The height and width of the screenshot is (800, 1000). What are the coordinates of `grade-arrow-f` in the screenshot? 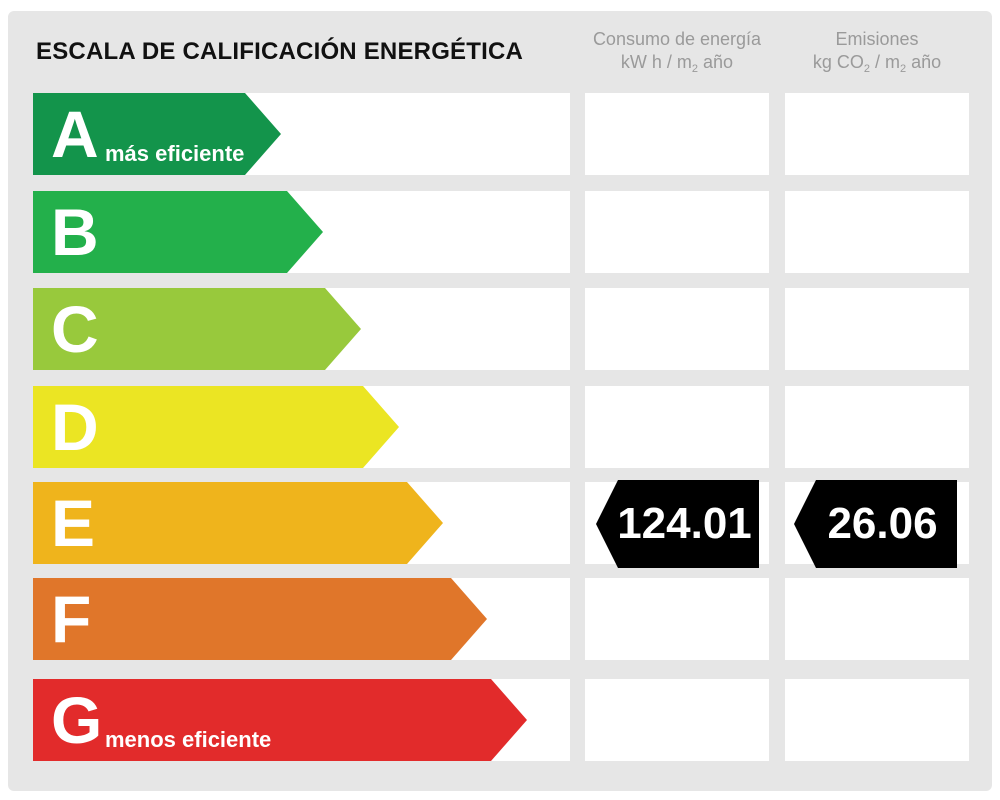 It's located at (260, 619).